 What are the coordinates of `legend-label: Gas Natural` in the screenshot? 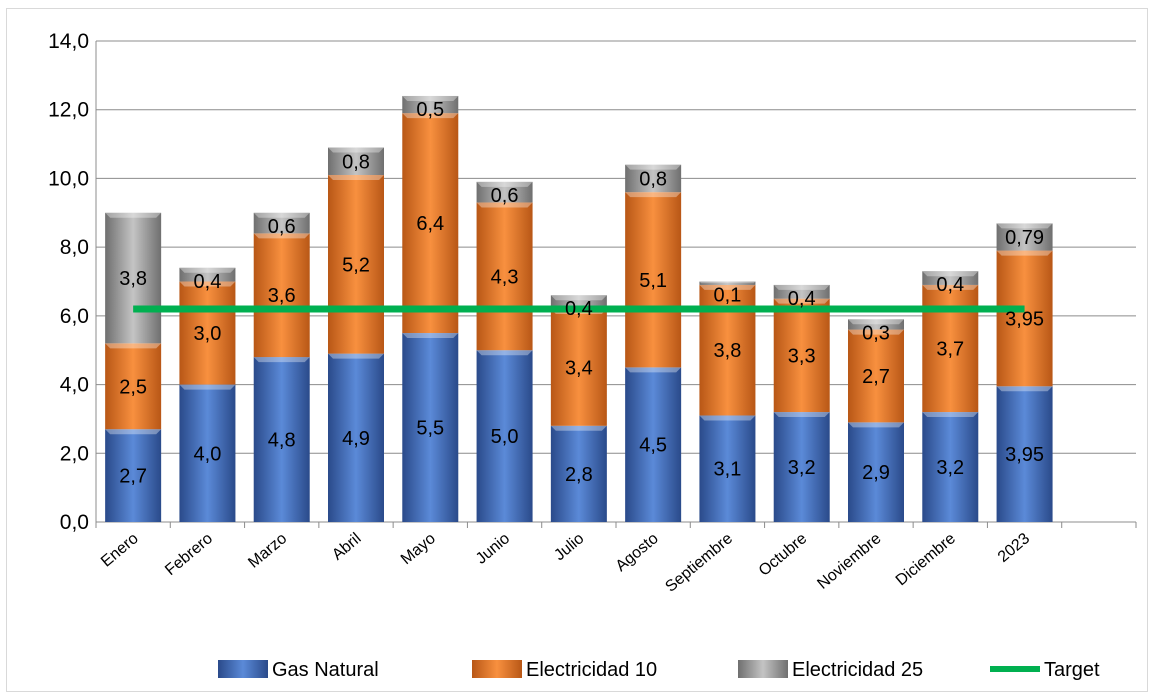 It's located at (325, 670).